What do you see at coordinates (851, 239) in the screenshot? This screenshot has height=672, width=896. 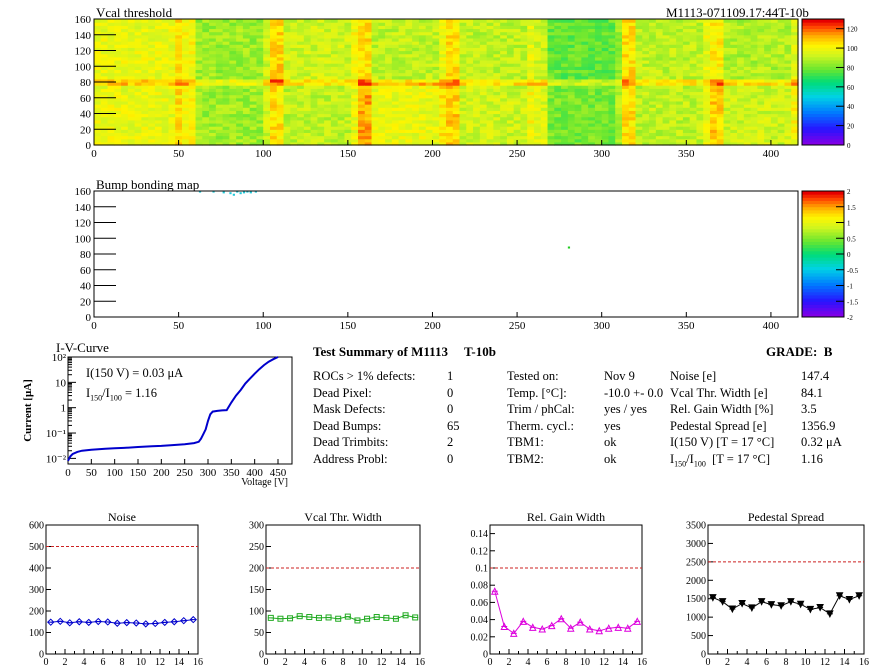 I see `colorbar-tick-label: 0.5` at bounding box center [851, 239].